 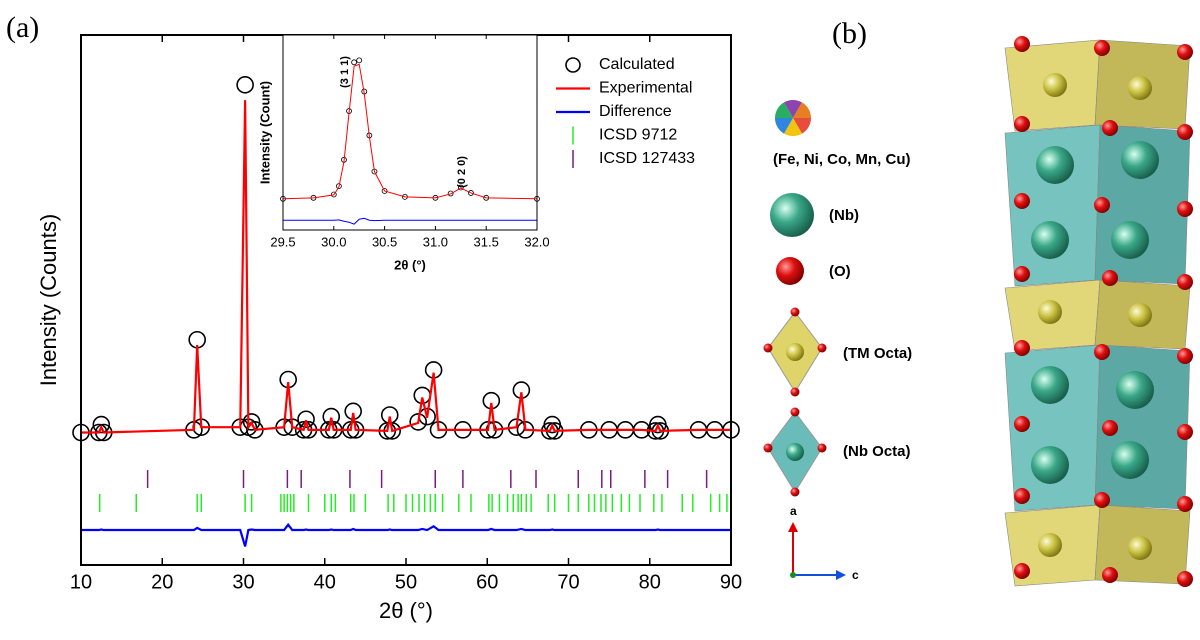 What do you see at coordinates (844, 215) in the screenshot?
I see `legend-text: (Nb)` at bounding box center [844, 215].